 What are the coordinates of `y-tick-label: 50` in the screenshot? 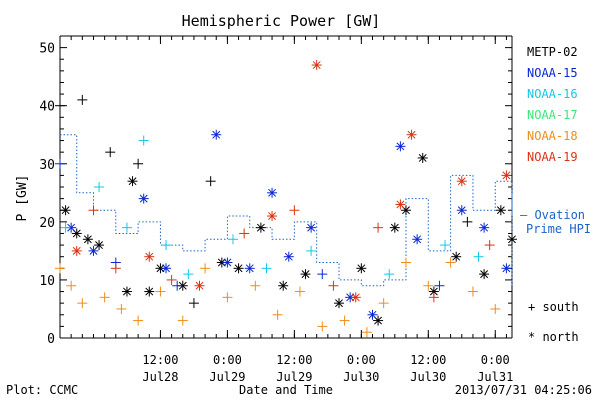 It's located at (47, 49).